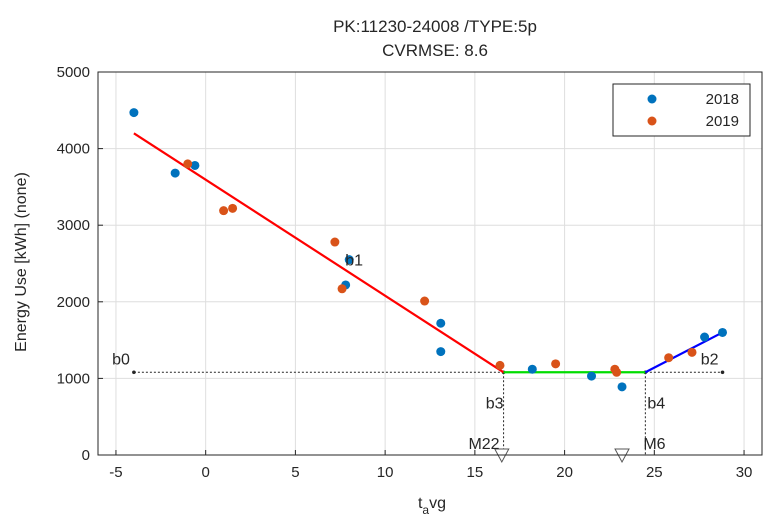 This screenshot has width=771, height=528. I want to click on x-tick-label: 20, so click(564, 472).